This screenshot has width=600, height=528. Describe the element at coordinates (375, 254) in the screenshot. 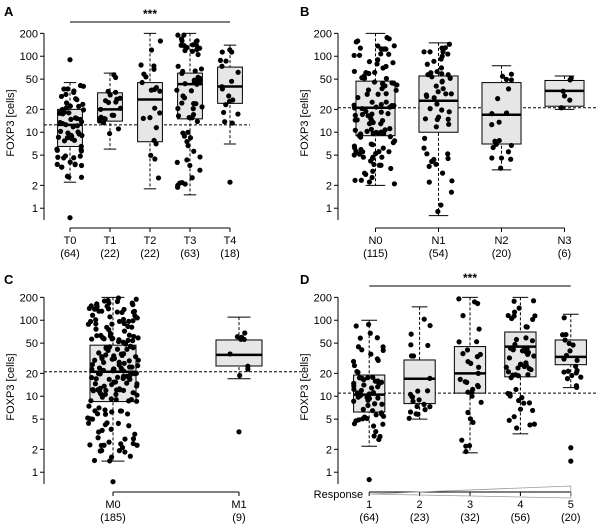

I see `count-label: (115)` at that location.